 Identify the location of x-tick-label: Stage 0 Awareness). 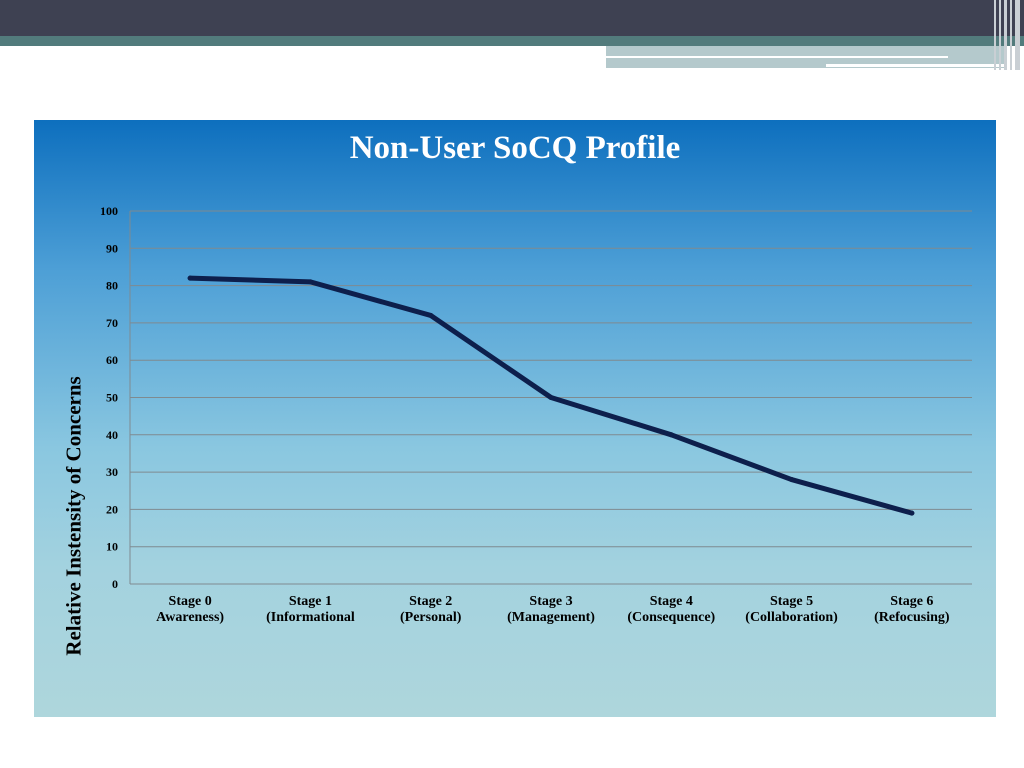
(190, 609).